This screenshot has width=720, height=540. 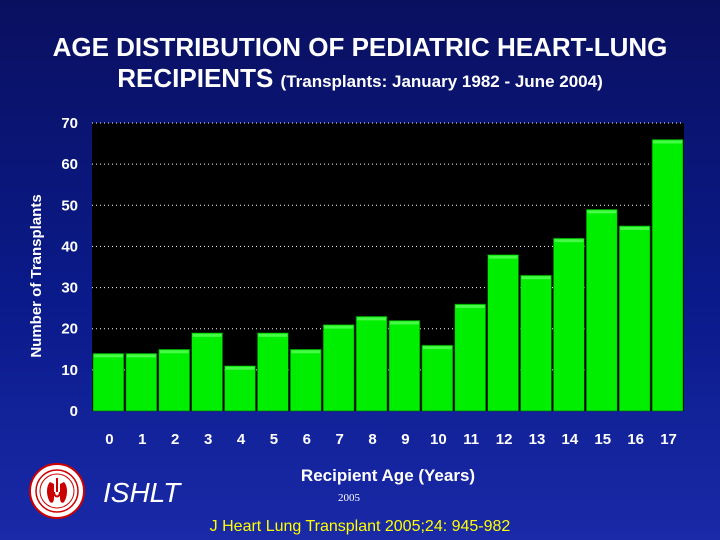 What do you see at coordinates (69, 246) in the screenshot?
I see `y-tick-label: 40` at bounding box center [69, 246].